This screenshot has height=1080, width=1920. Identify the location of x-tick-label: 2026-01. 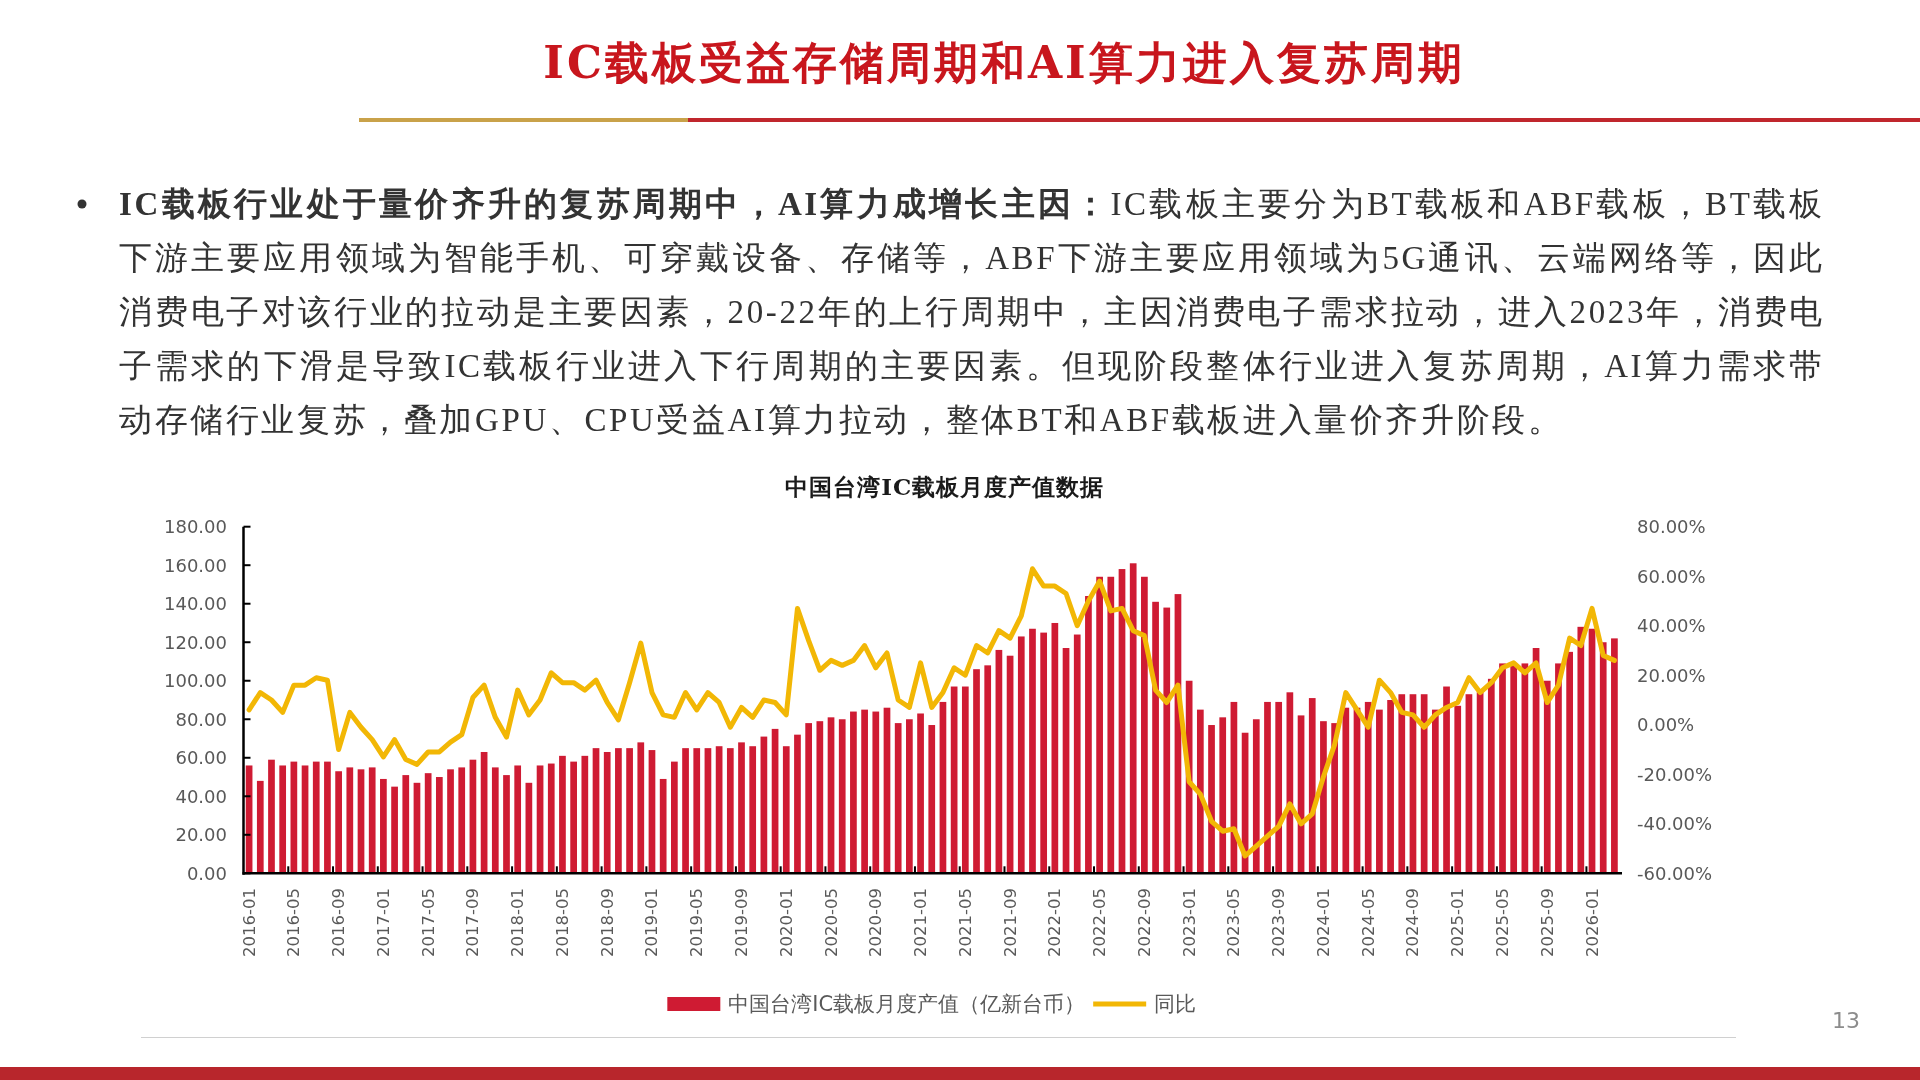
(1592, 922).